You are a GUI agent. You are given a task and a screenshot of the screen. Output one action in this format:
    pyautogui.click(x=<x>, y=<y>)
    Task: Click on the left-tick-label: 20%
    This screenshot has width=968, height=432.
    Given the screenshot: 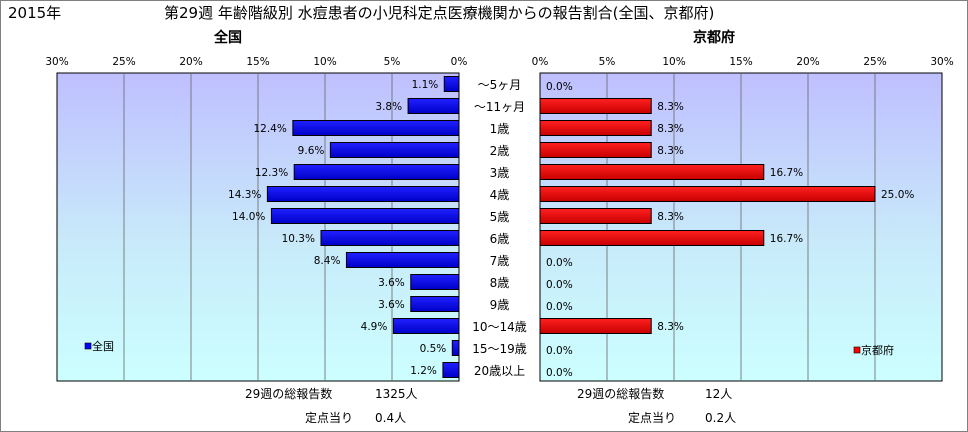 What is the action you would take?
    pyautogui.click(x=190, y=62)
    